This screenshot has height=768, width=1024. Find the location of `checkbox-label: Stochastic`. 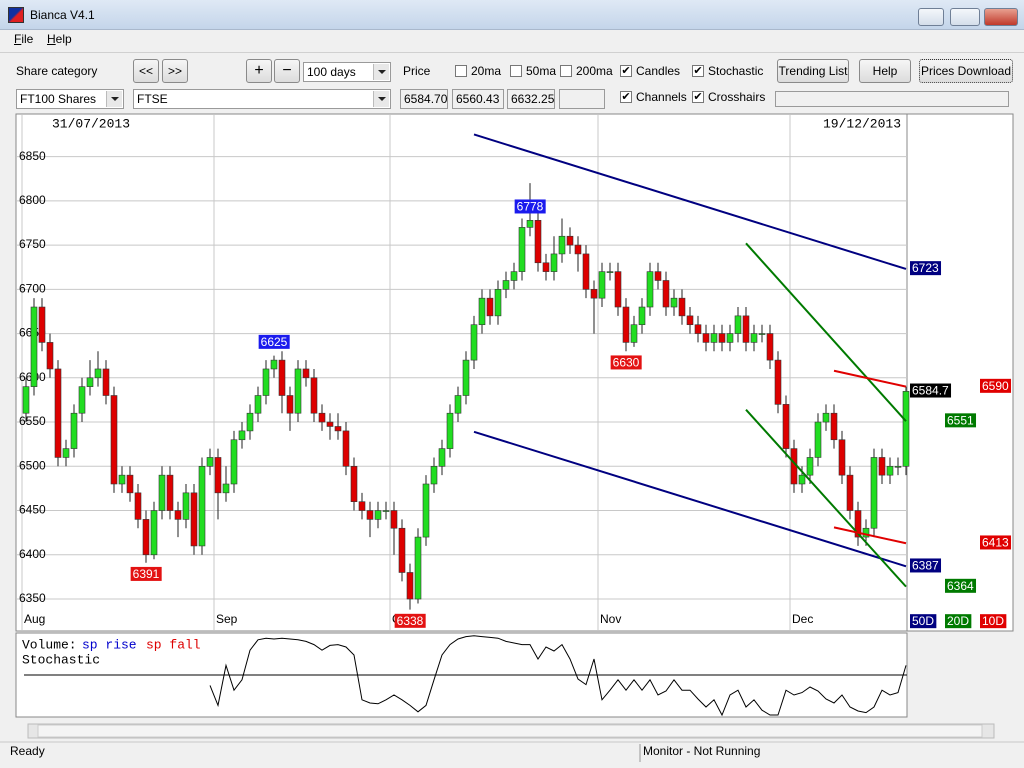

checkbox-label: Stochastic is located at coordinates (736, 71).